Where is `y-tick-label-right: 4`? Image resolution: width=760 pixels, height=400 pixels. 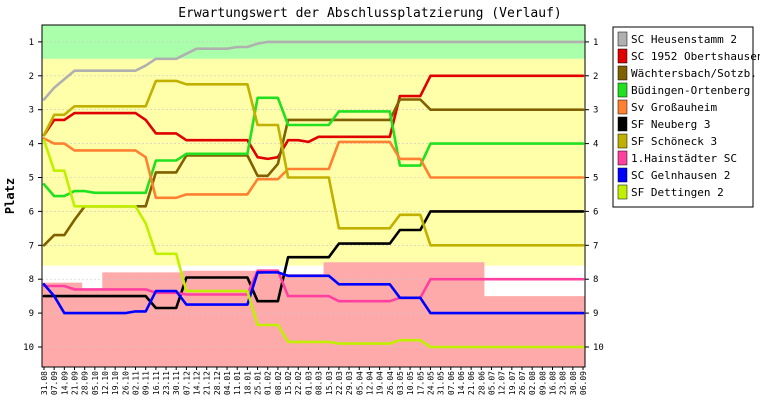
y-tick-label-right: 4 is located at coordinates (595, 145).